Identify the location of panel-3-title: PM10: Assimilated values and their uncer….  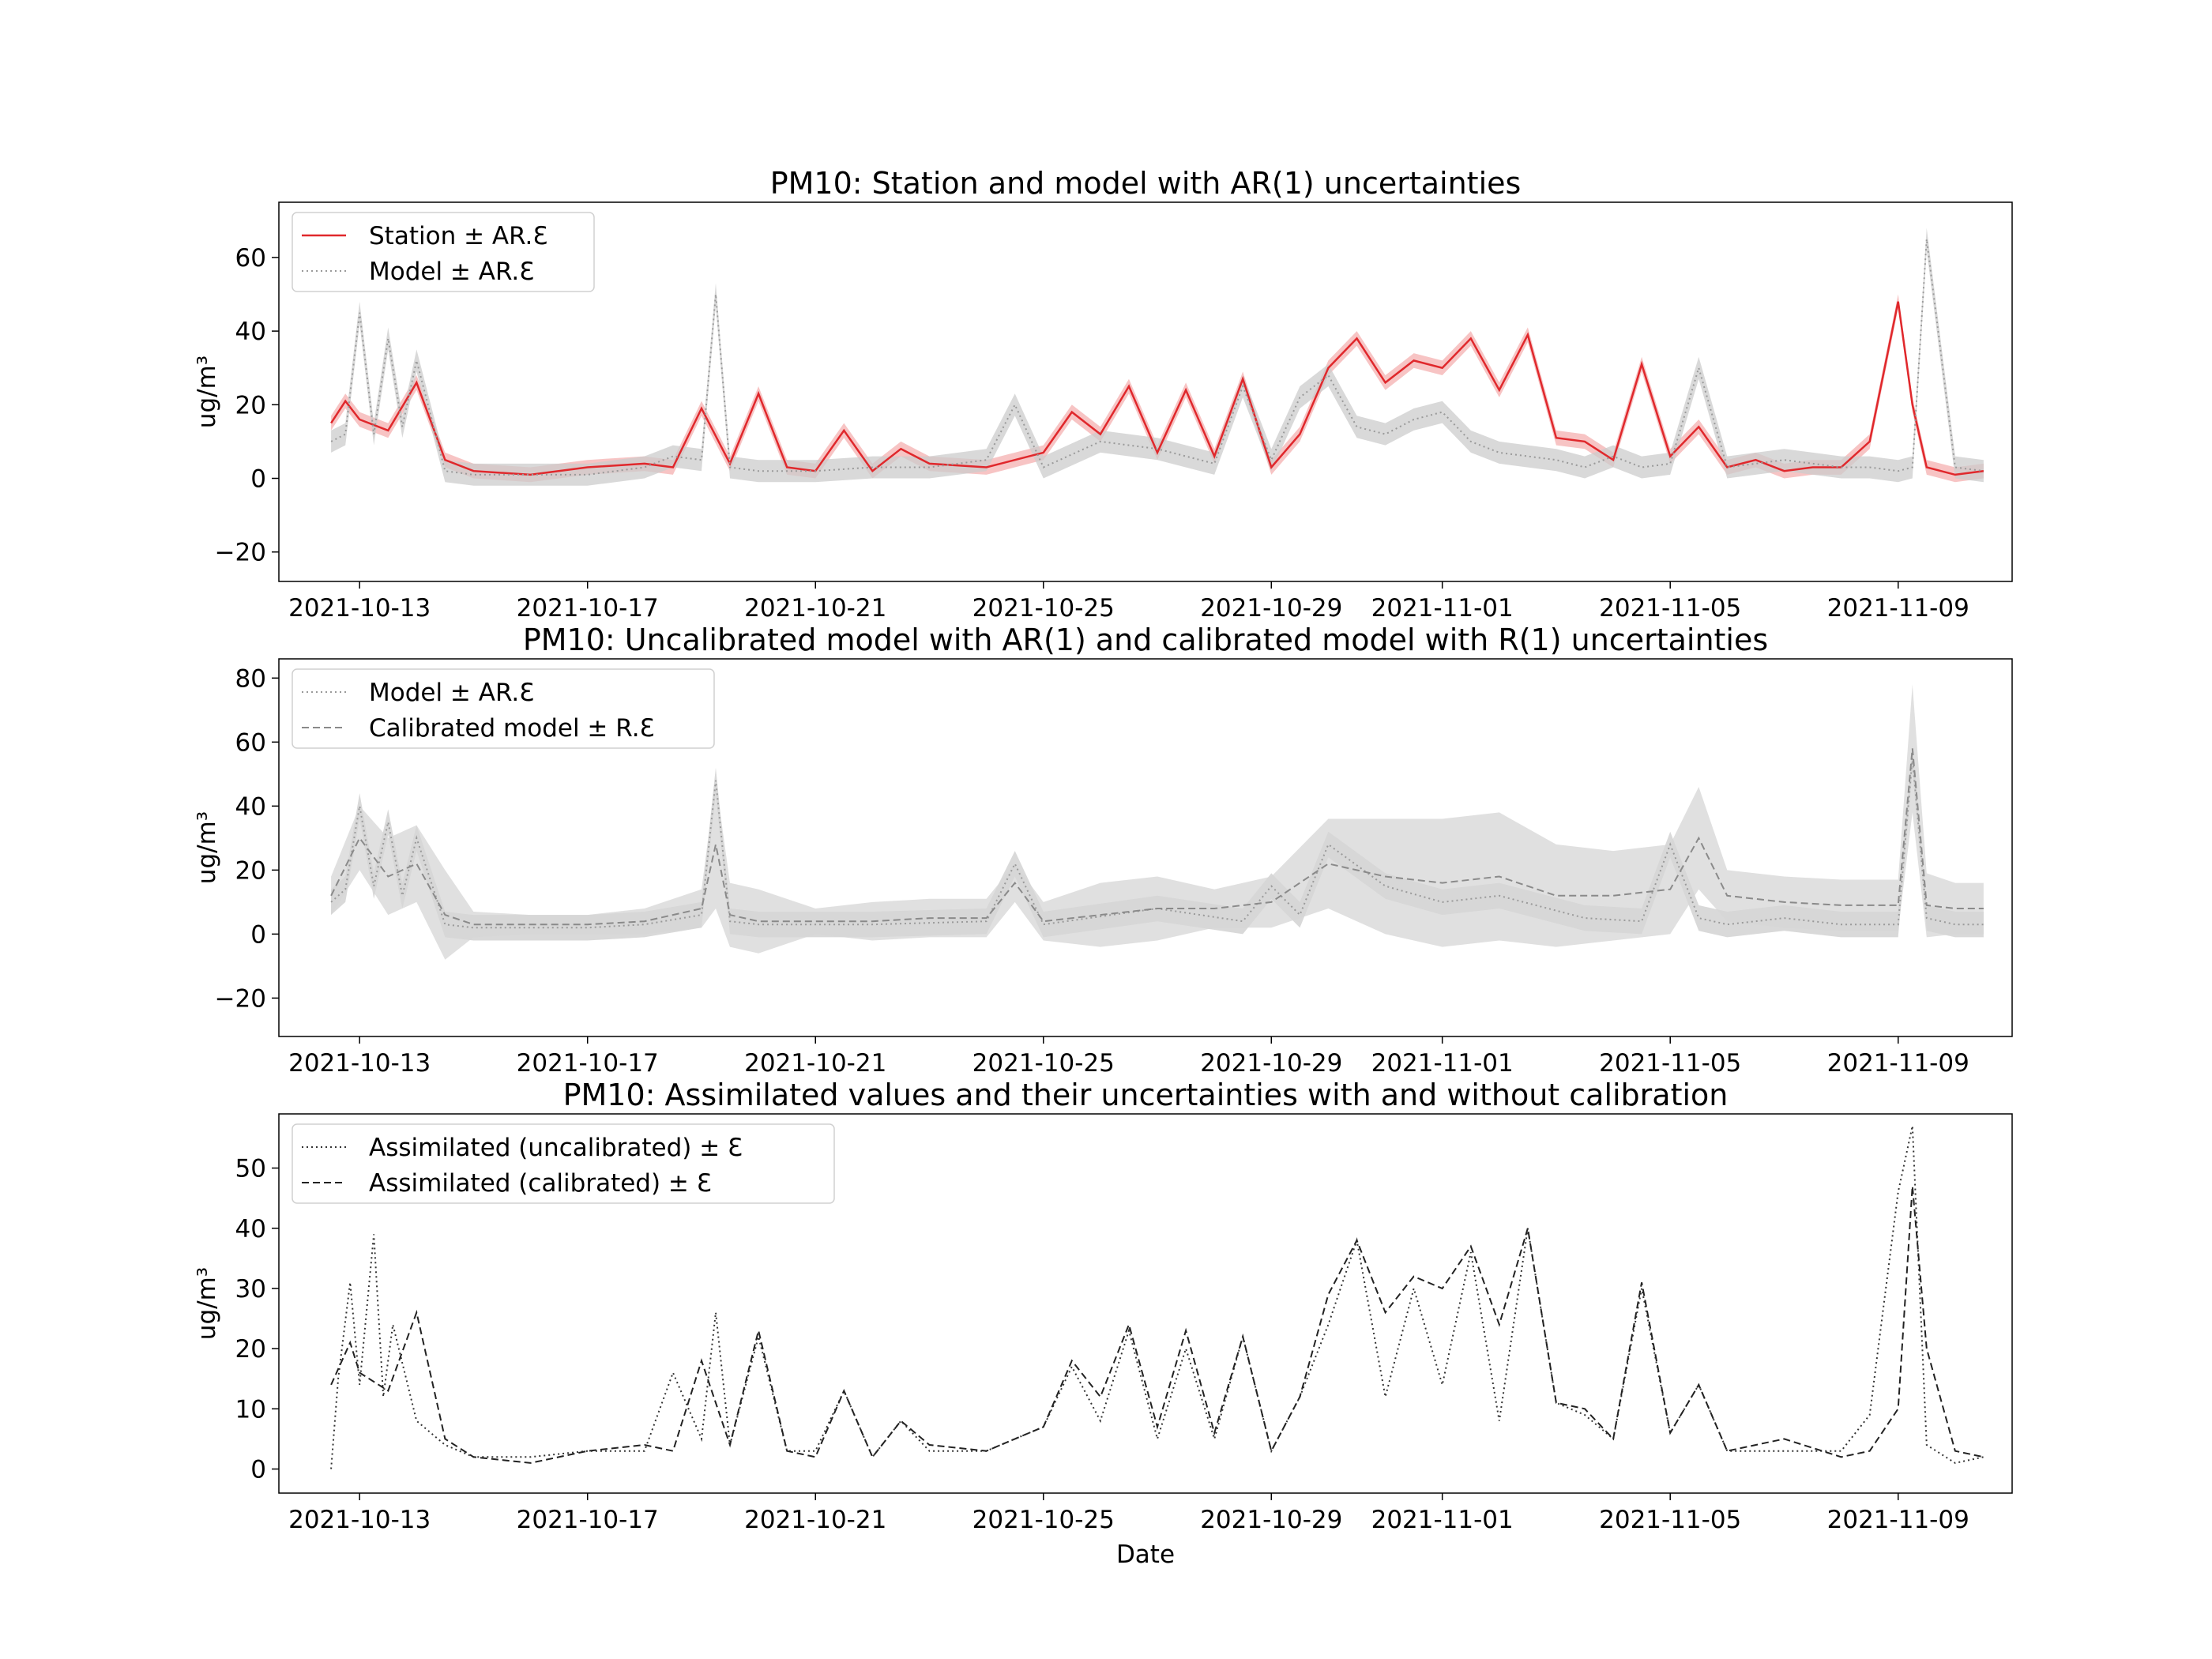
(1146, 1095).